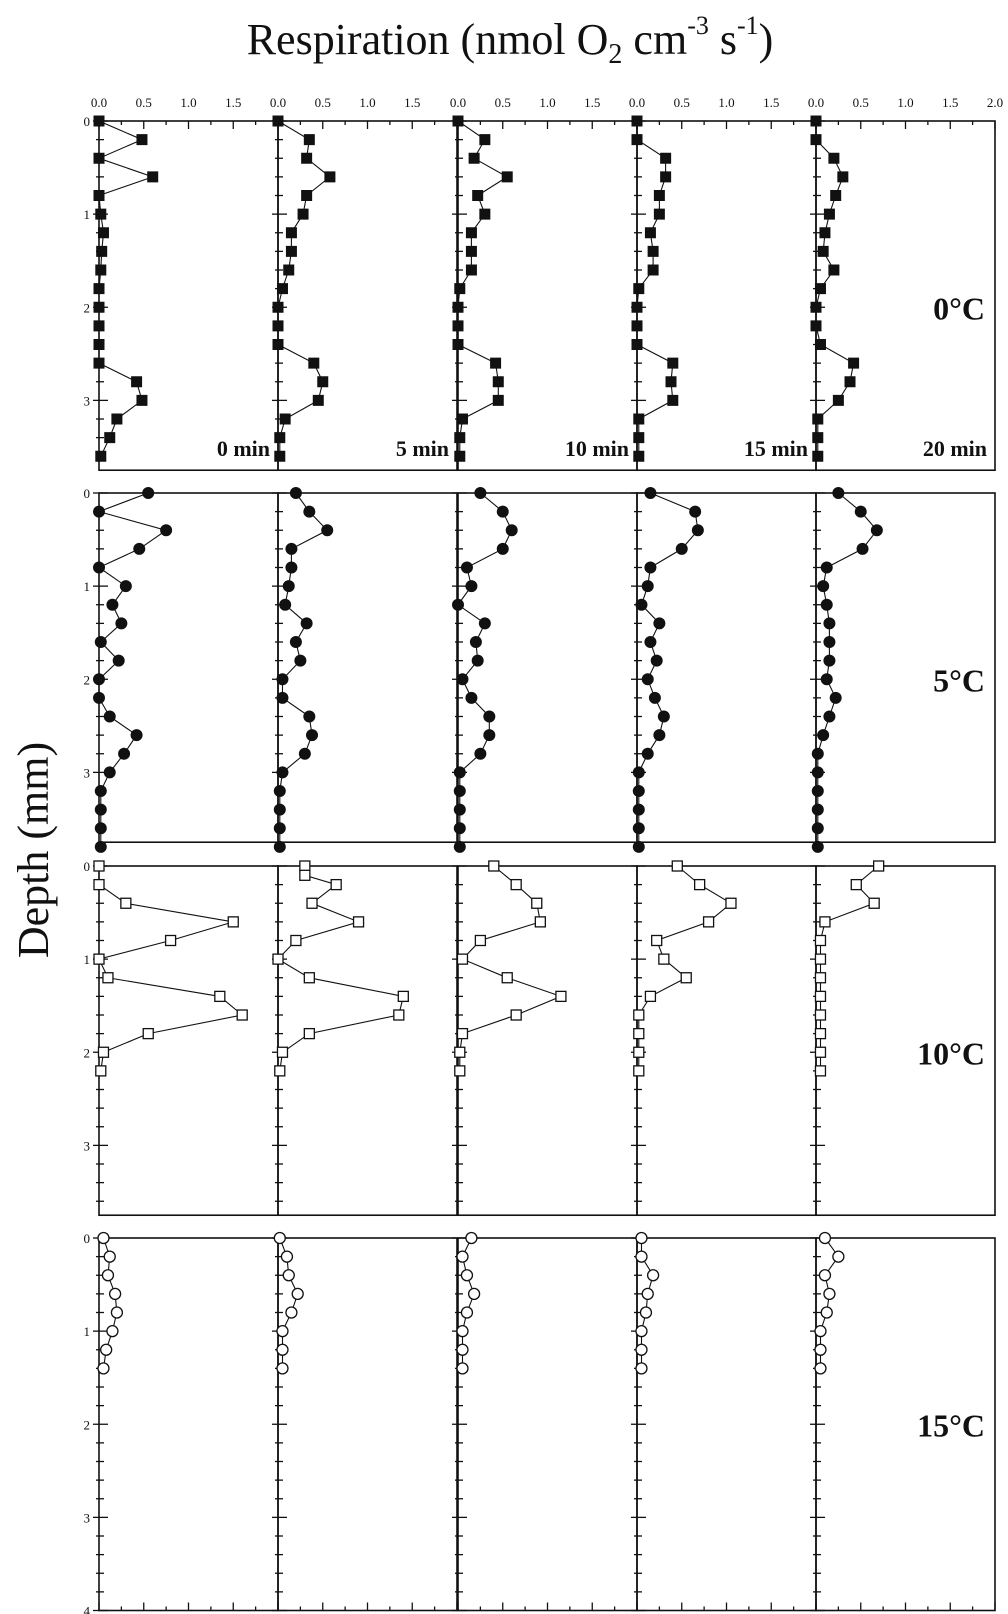  Describe the element at coordinates (458, 102) in the screenshot. I see `x-tick-label: 0.0` at that location.